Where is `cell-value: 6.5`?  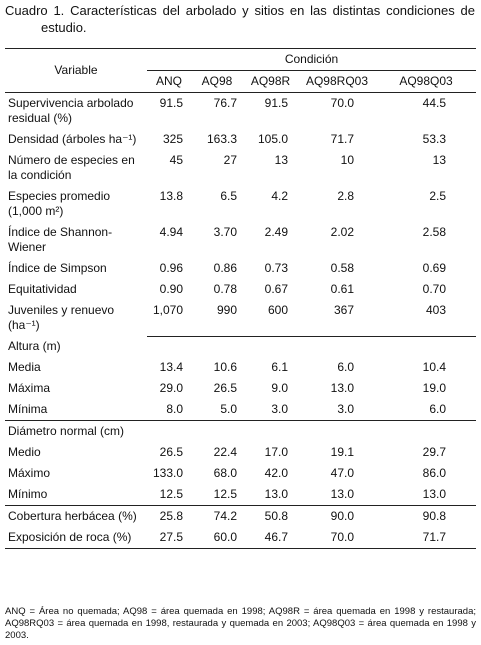
cell-value: 6.5 is located at coordinates (228, 196).